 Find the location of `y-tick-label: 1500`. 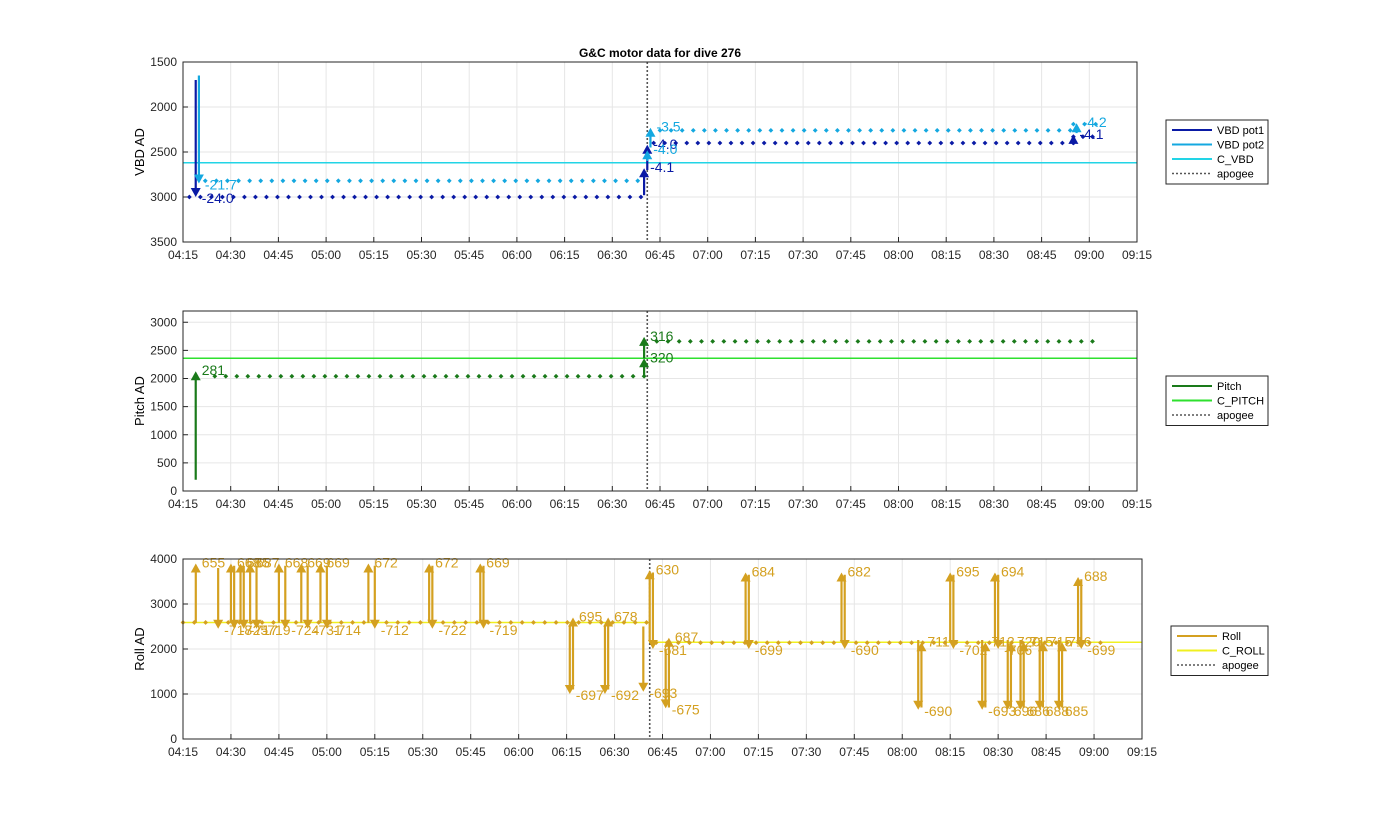

y-tick-label: 1500 is located at coordinates (163, 62).